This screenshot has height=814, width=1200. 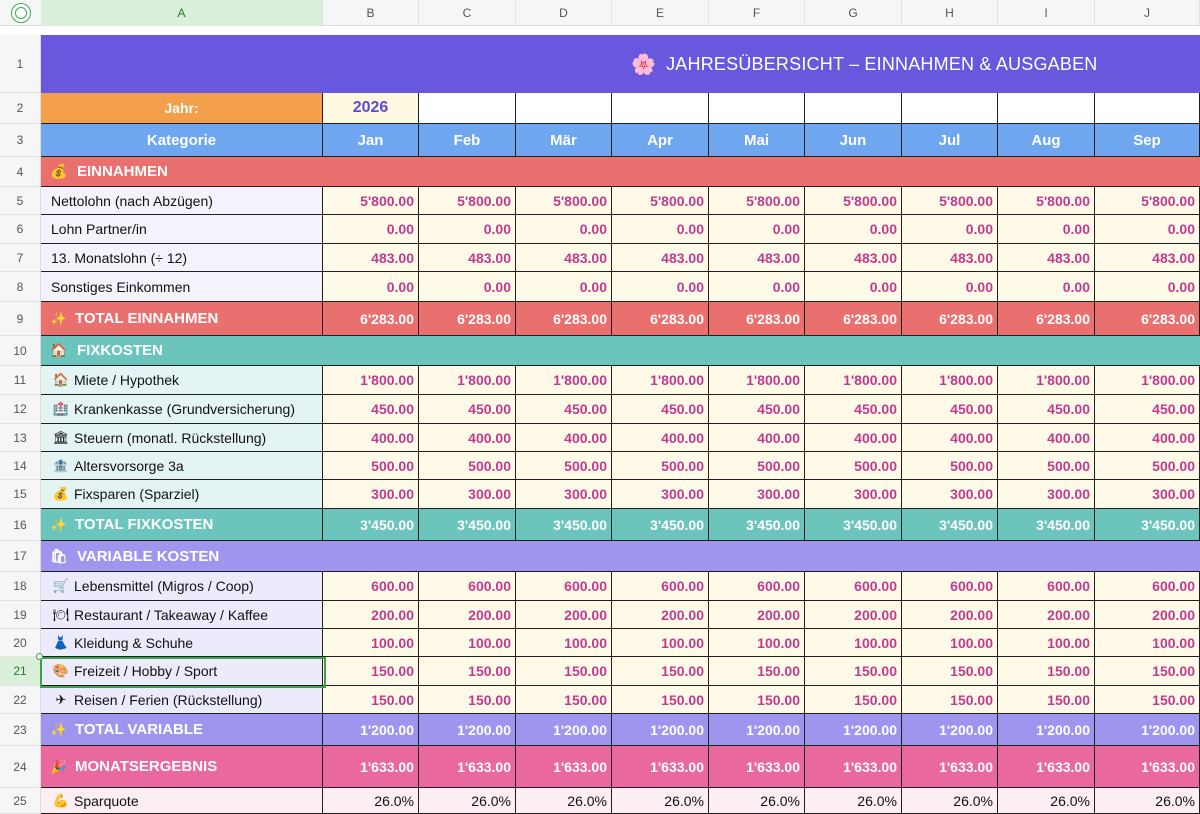 I want to click on row-header-18: 18, so click(x=20, y=586).